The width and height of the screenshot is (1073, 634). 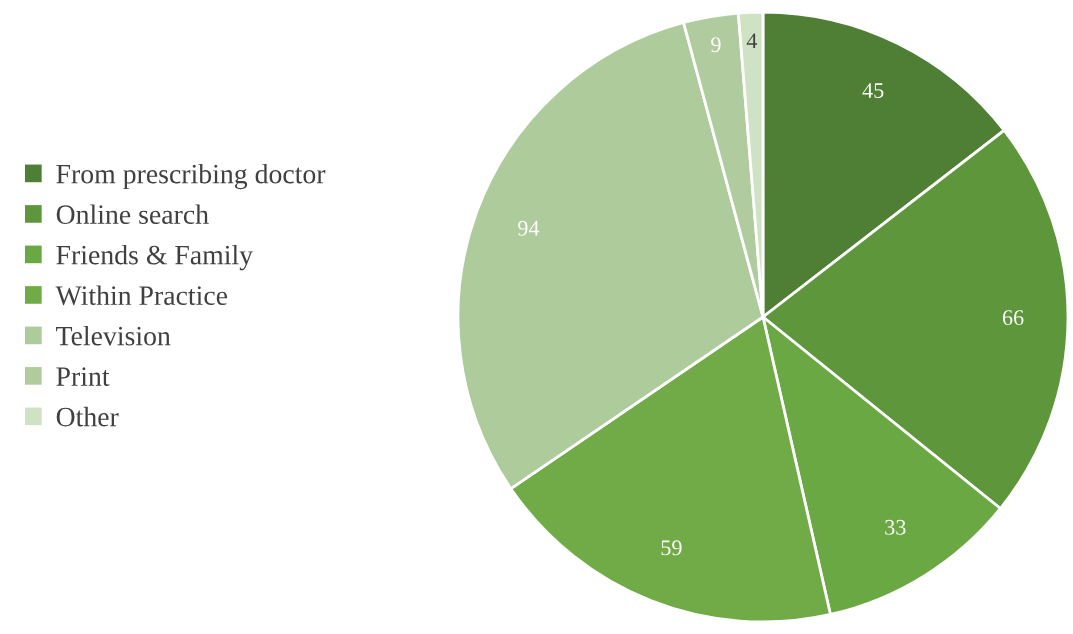 What do you see at coordinates (752, 41) in the screenshot?
I see `data-label: 4` at bounding box center [752, 41].